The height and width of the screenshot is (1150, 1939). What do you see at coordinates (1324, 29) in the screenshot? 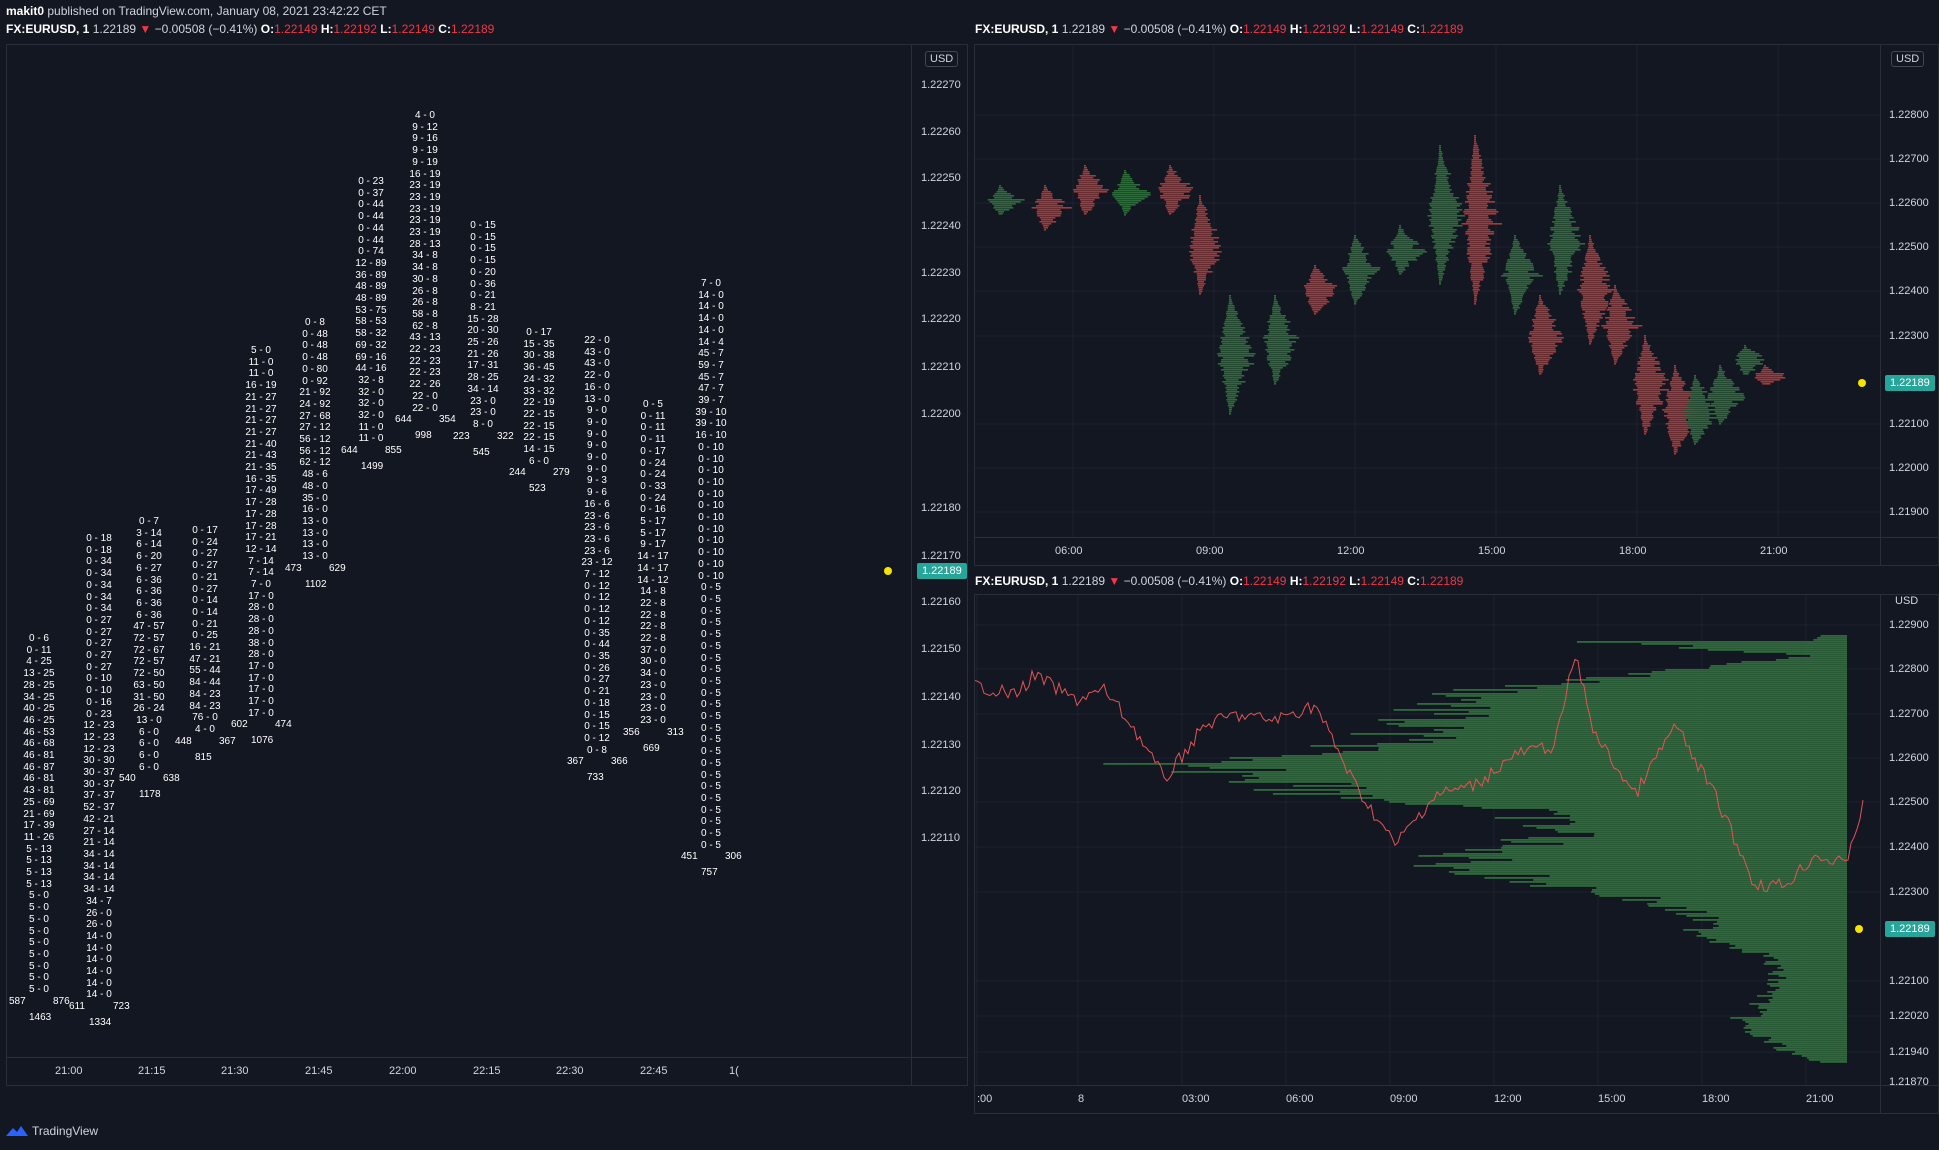
I see `high-value: 1.22192` at bounding box center [1324, 29].